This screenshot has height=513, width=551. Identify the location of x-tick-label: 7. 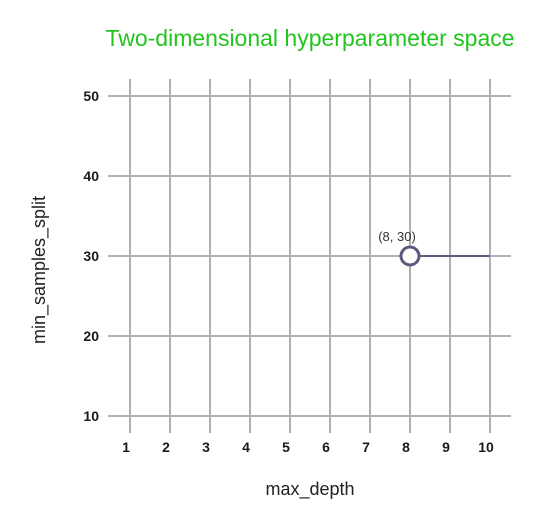
(366, 447).